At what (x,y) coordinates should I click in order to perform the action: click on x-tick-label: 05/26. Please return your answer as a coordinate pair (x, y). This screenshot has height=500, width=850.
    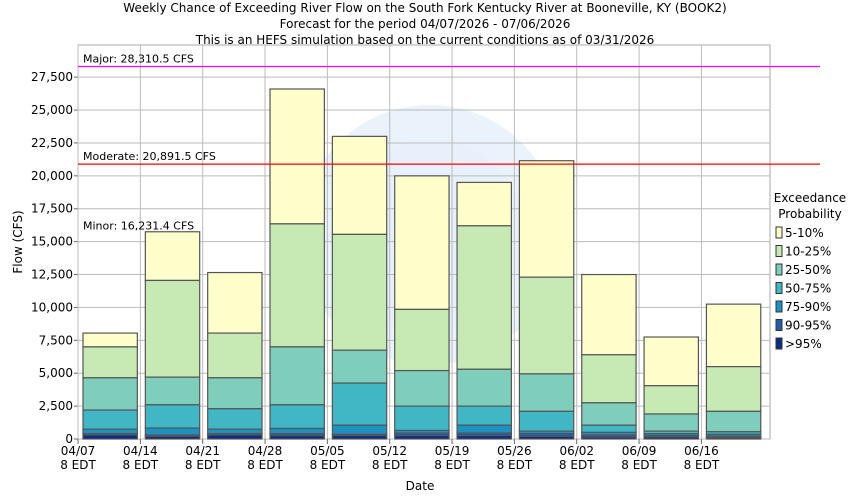
    Looking at the image, I should click on (514, 451).